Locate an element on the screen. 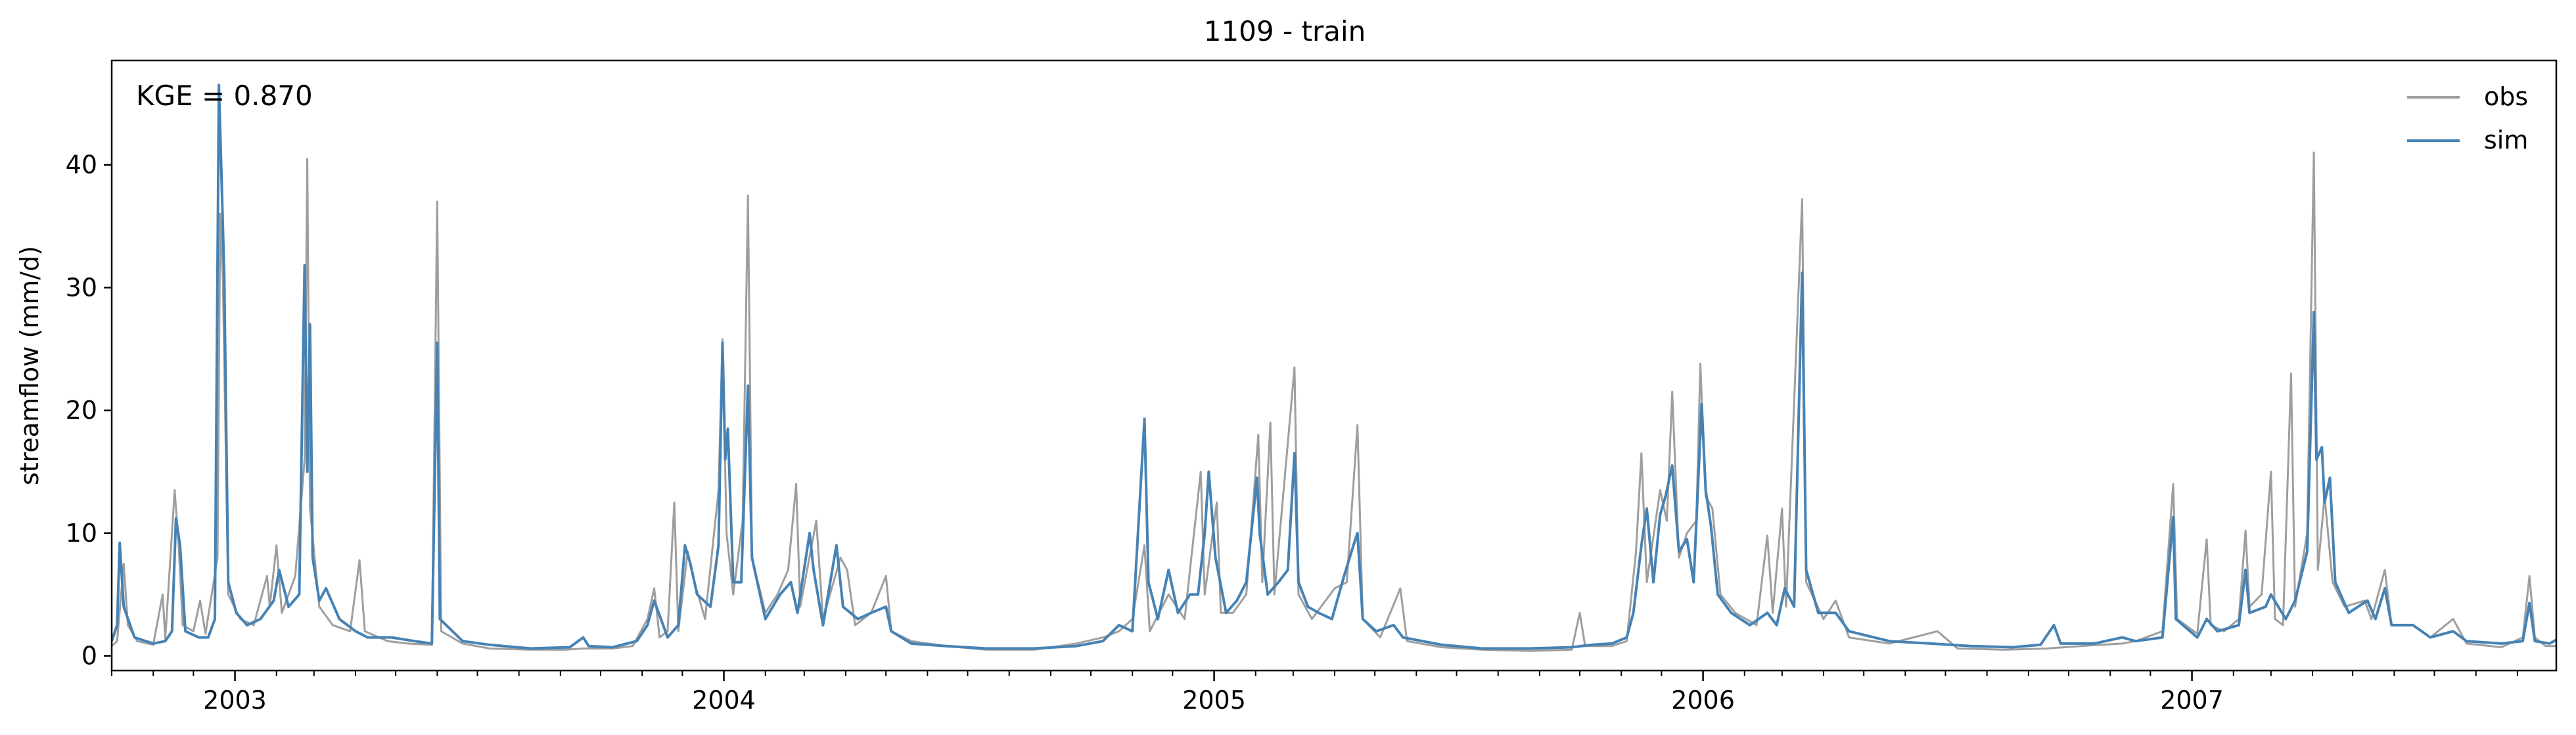 This screenshot has height=735, width=2576. x-tick-label: 2007 is located at coordinates (2192, 701).